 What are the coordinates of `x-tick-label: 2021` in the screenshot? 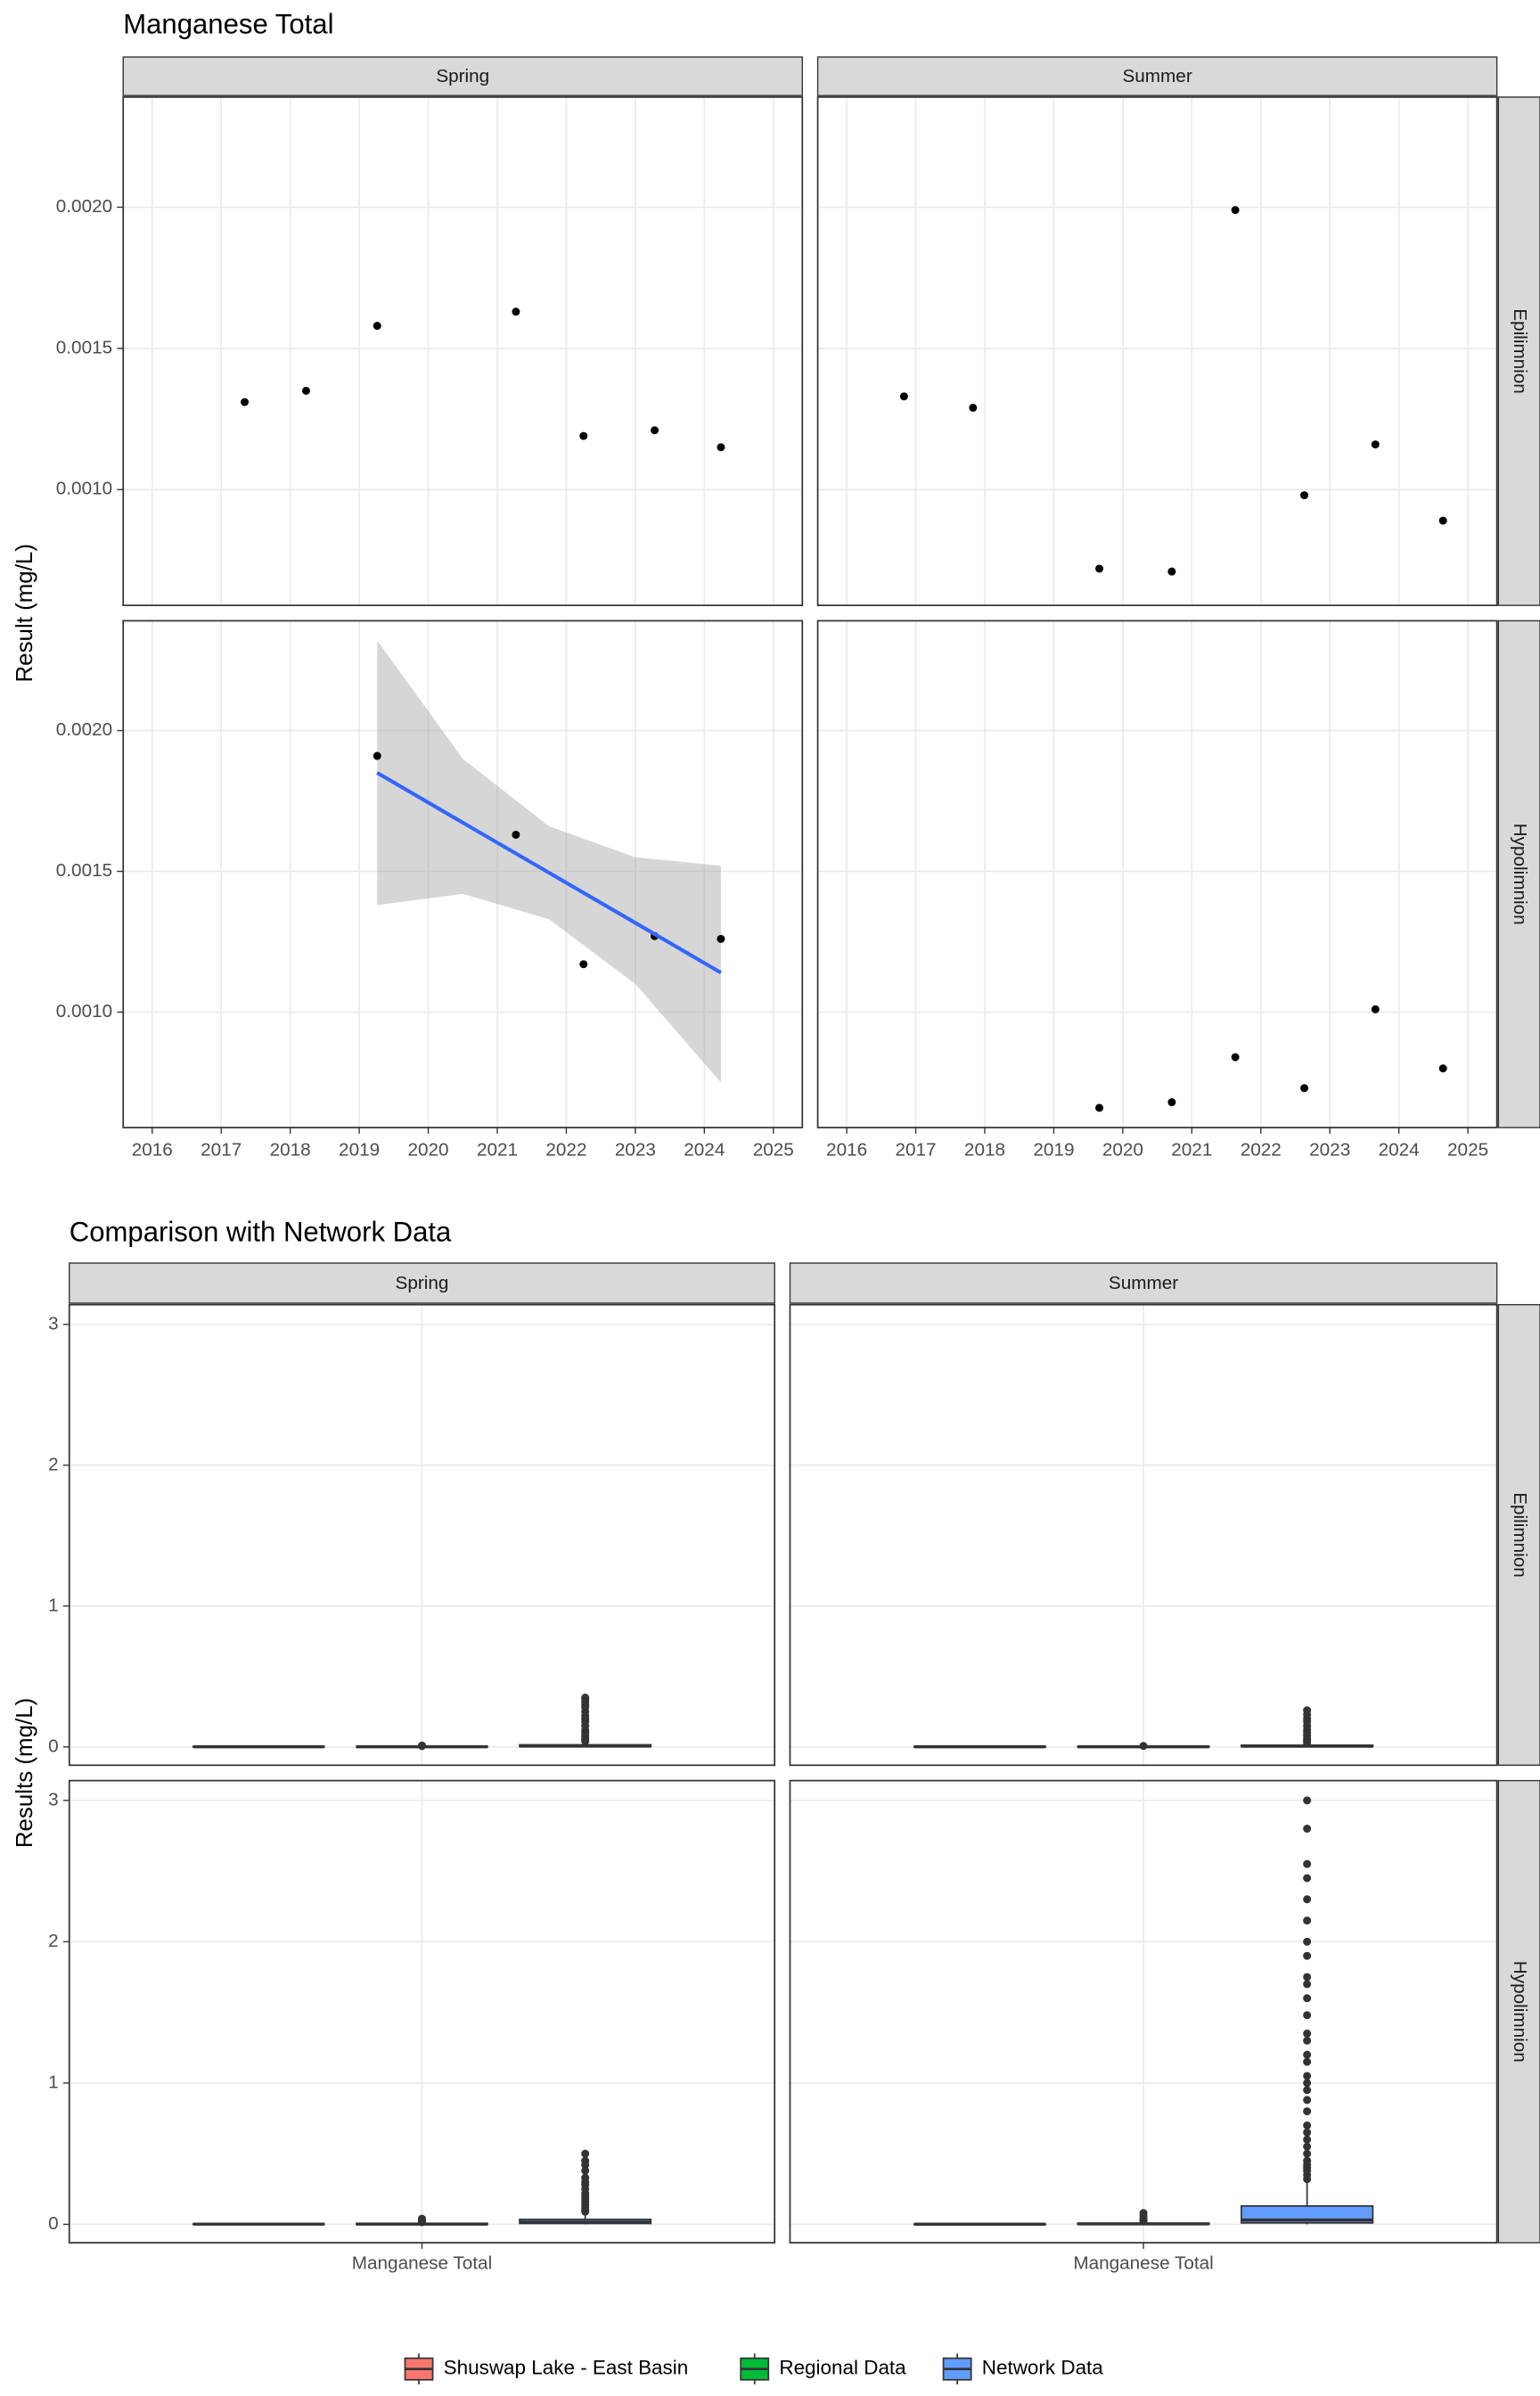 It's located at (1191, 1149).